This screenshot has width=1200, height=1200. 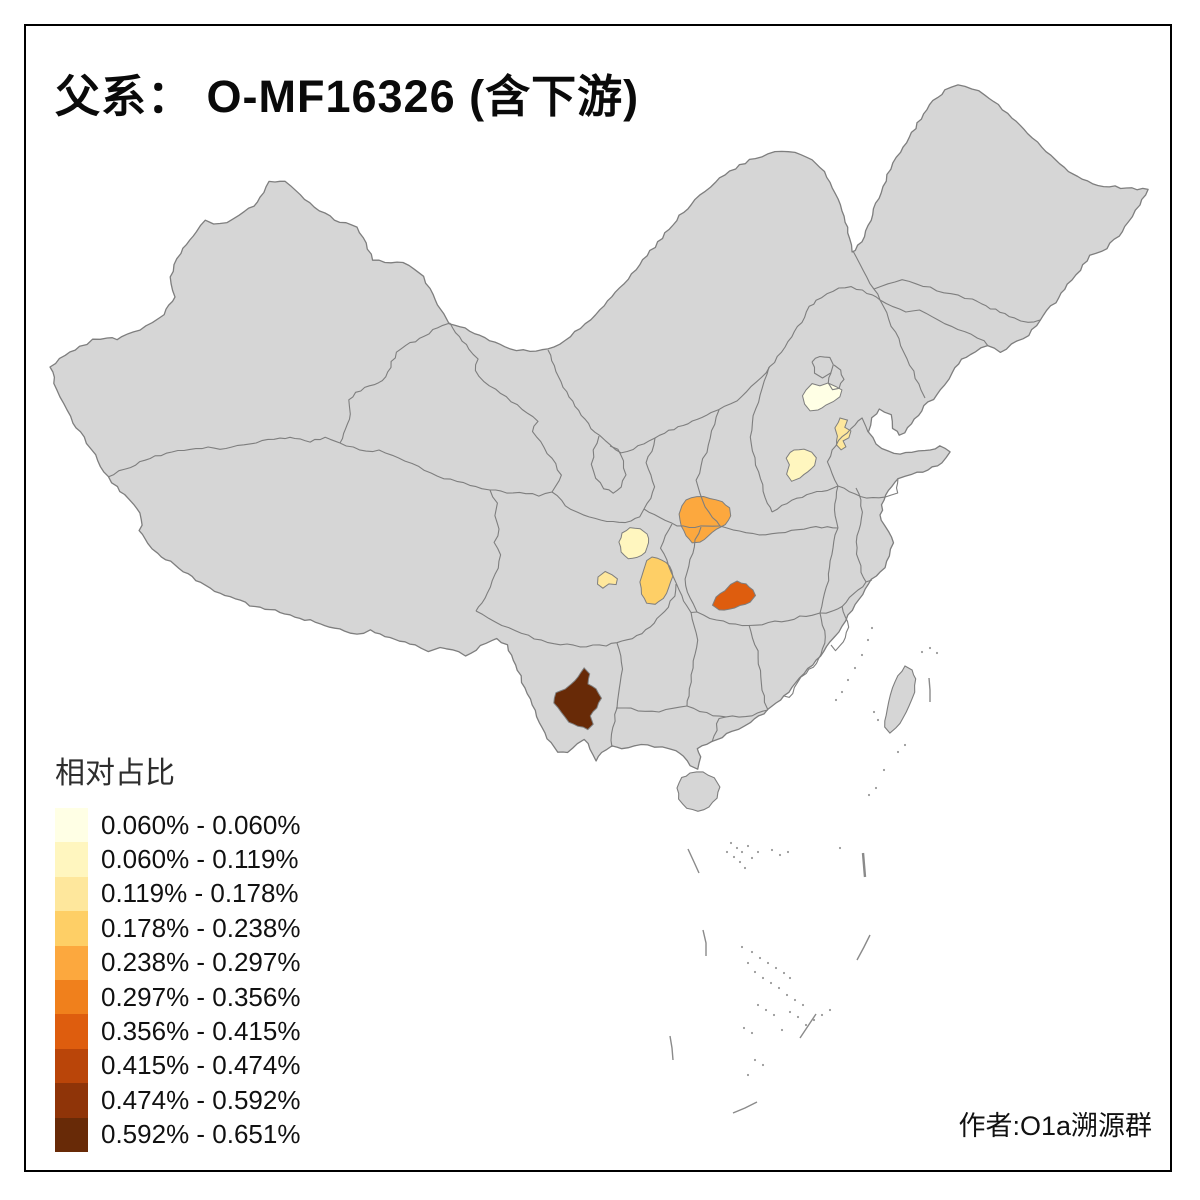 What do you see at coordinates (200, 859) in the screenshot?
I see `legend-label: 0.060% - 0.119%` at bounding box center [200, 859].